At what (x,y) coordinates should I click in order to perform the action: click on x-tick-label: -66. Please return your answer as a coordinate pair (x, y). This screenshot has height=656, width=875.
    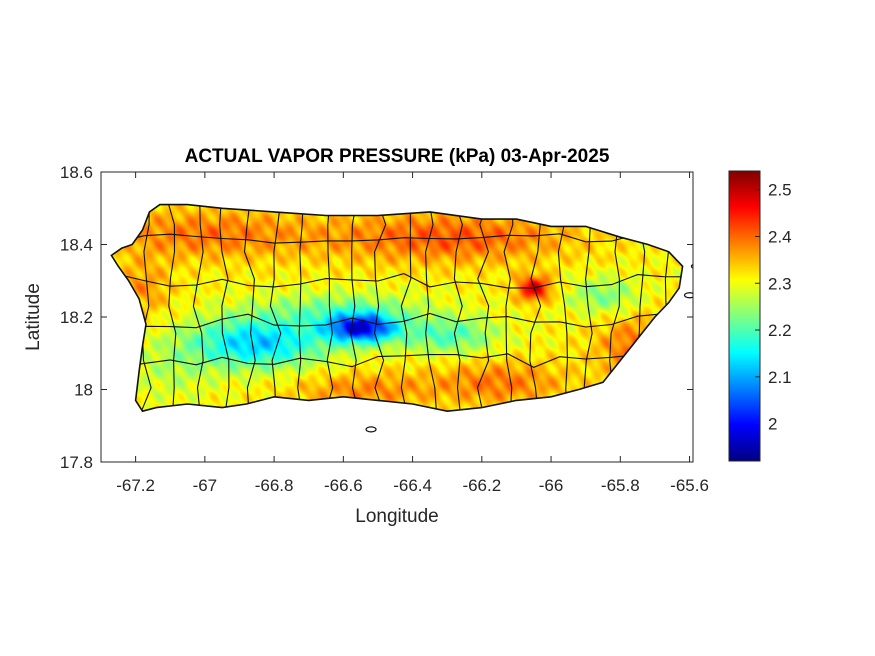
    Looking at the image, I should click on (551, 485).